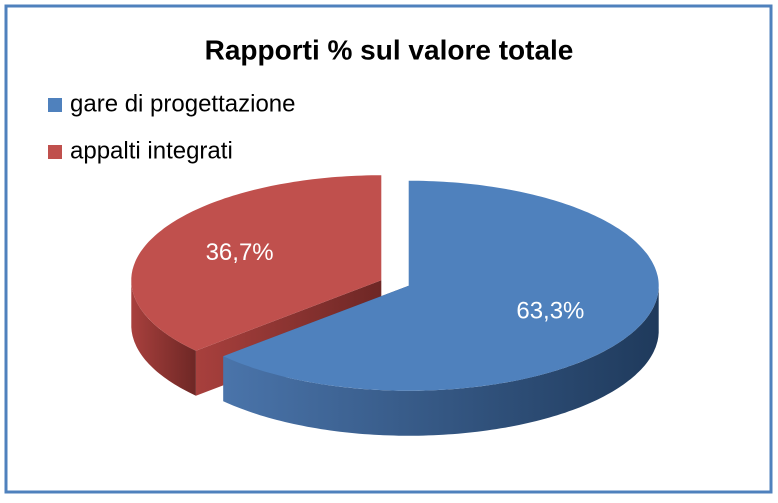 The width and height of the screenshot is (778, 503). I want to click on data-label: 63,3%, so click(550, 310).